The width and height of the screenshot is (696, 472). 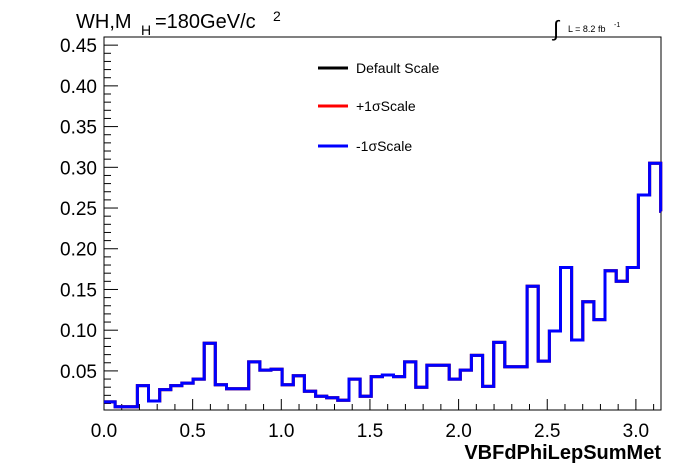 What do you see at coordinates (104, 22) in the screenshot?
I see `chart-title-main: WH,M` at bounding box center [104, 22].